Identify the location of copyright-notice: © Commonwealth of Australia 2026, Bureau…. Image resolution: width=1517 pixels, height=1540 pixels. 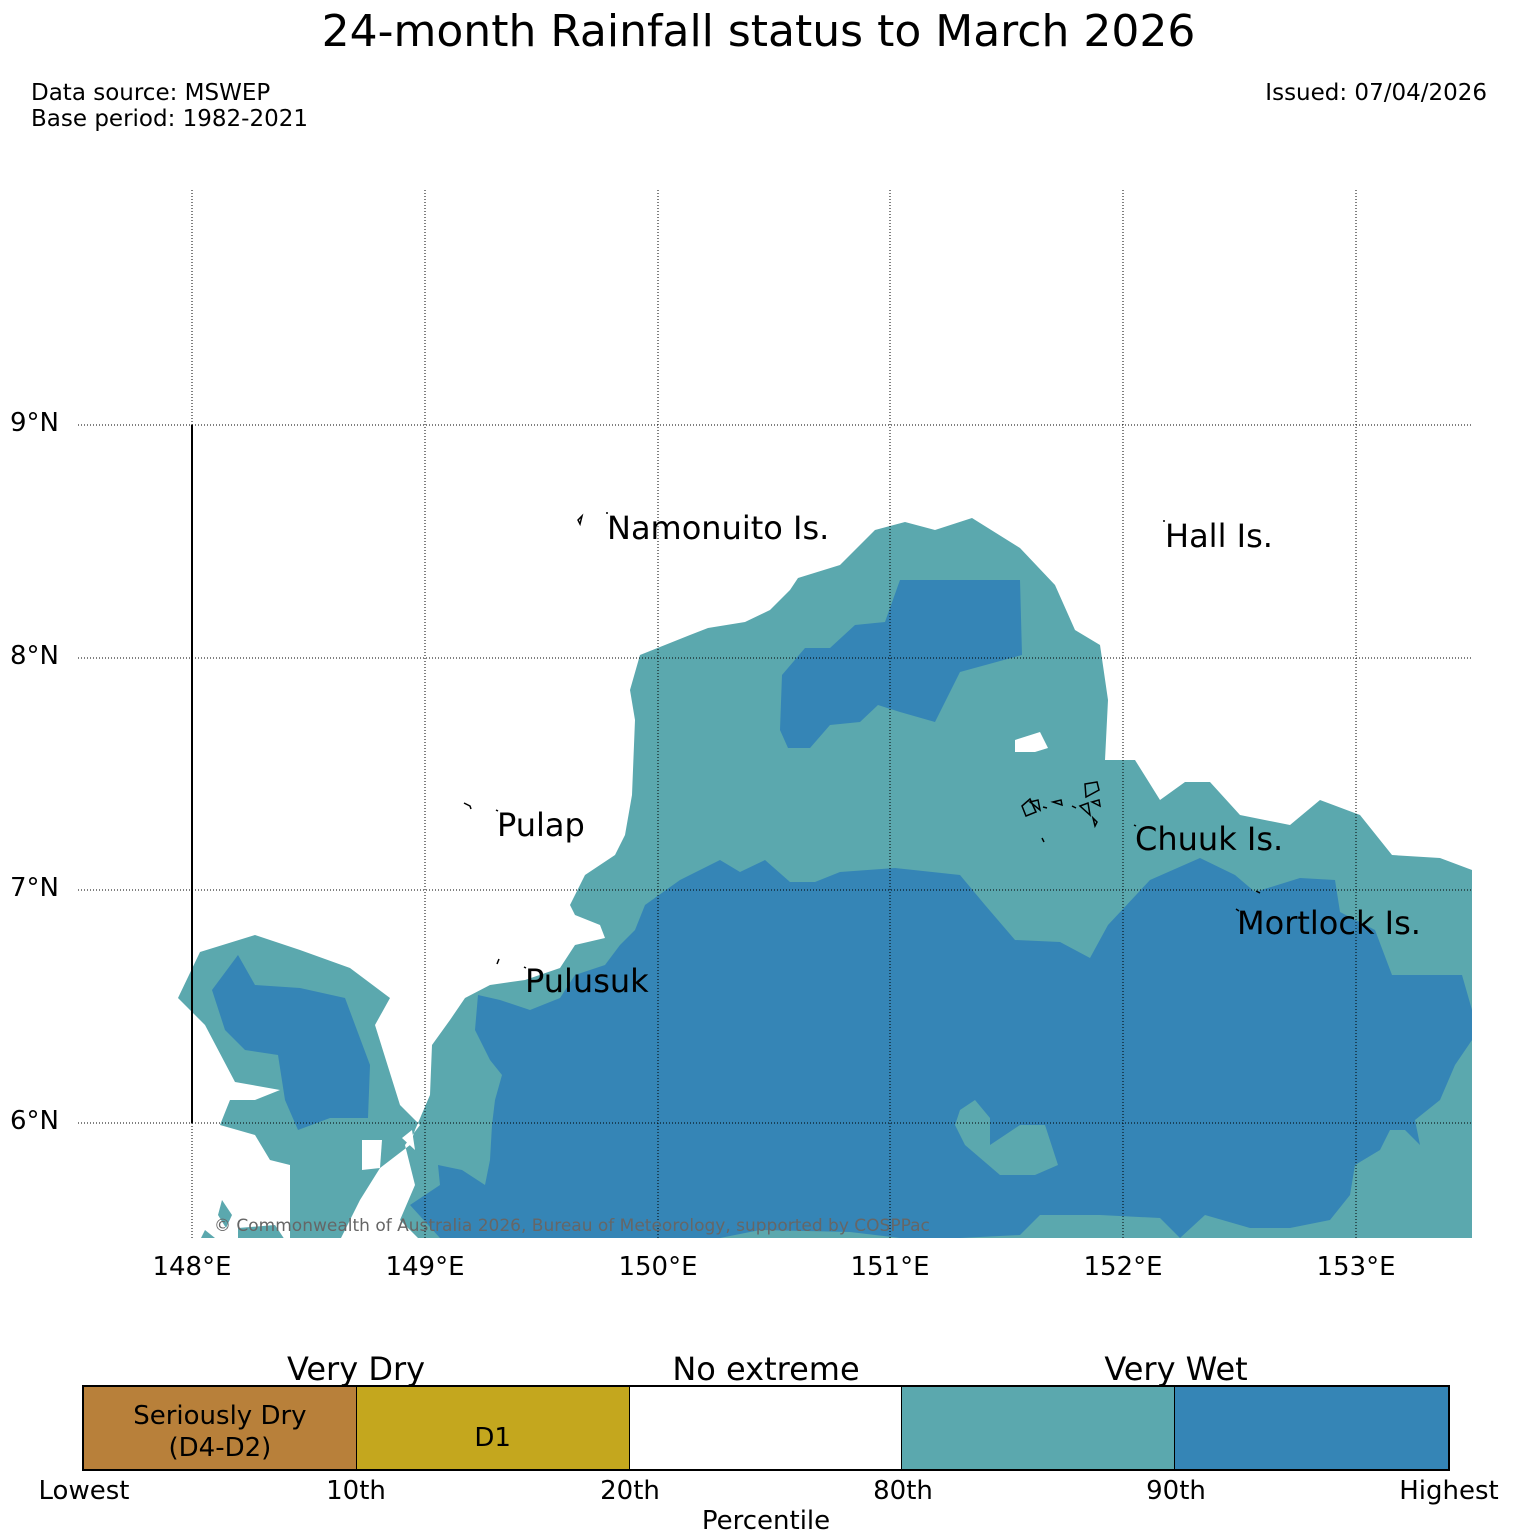
(572, 1226).